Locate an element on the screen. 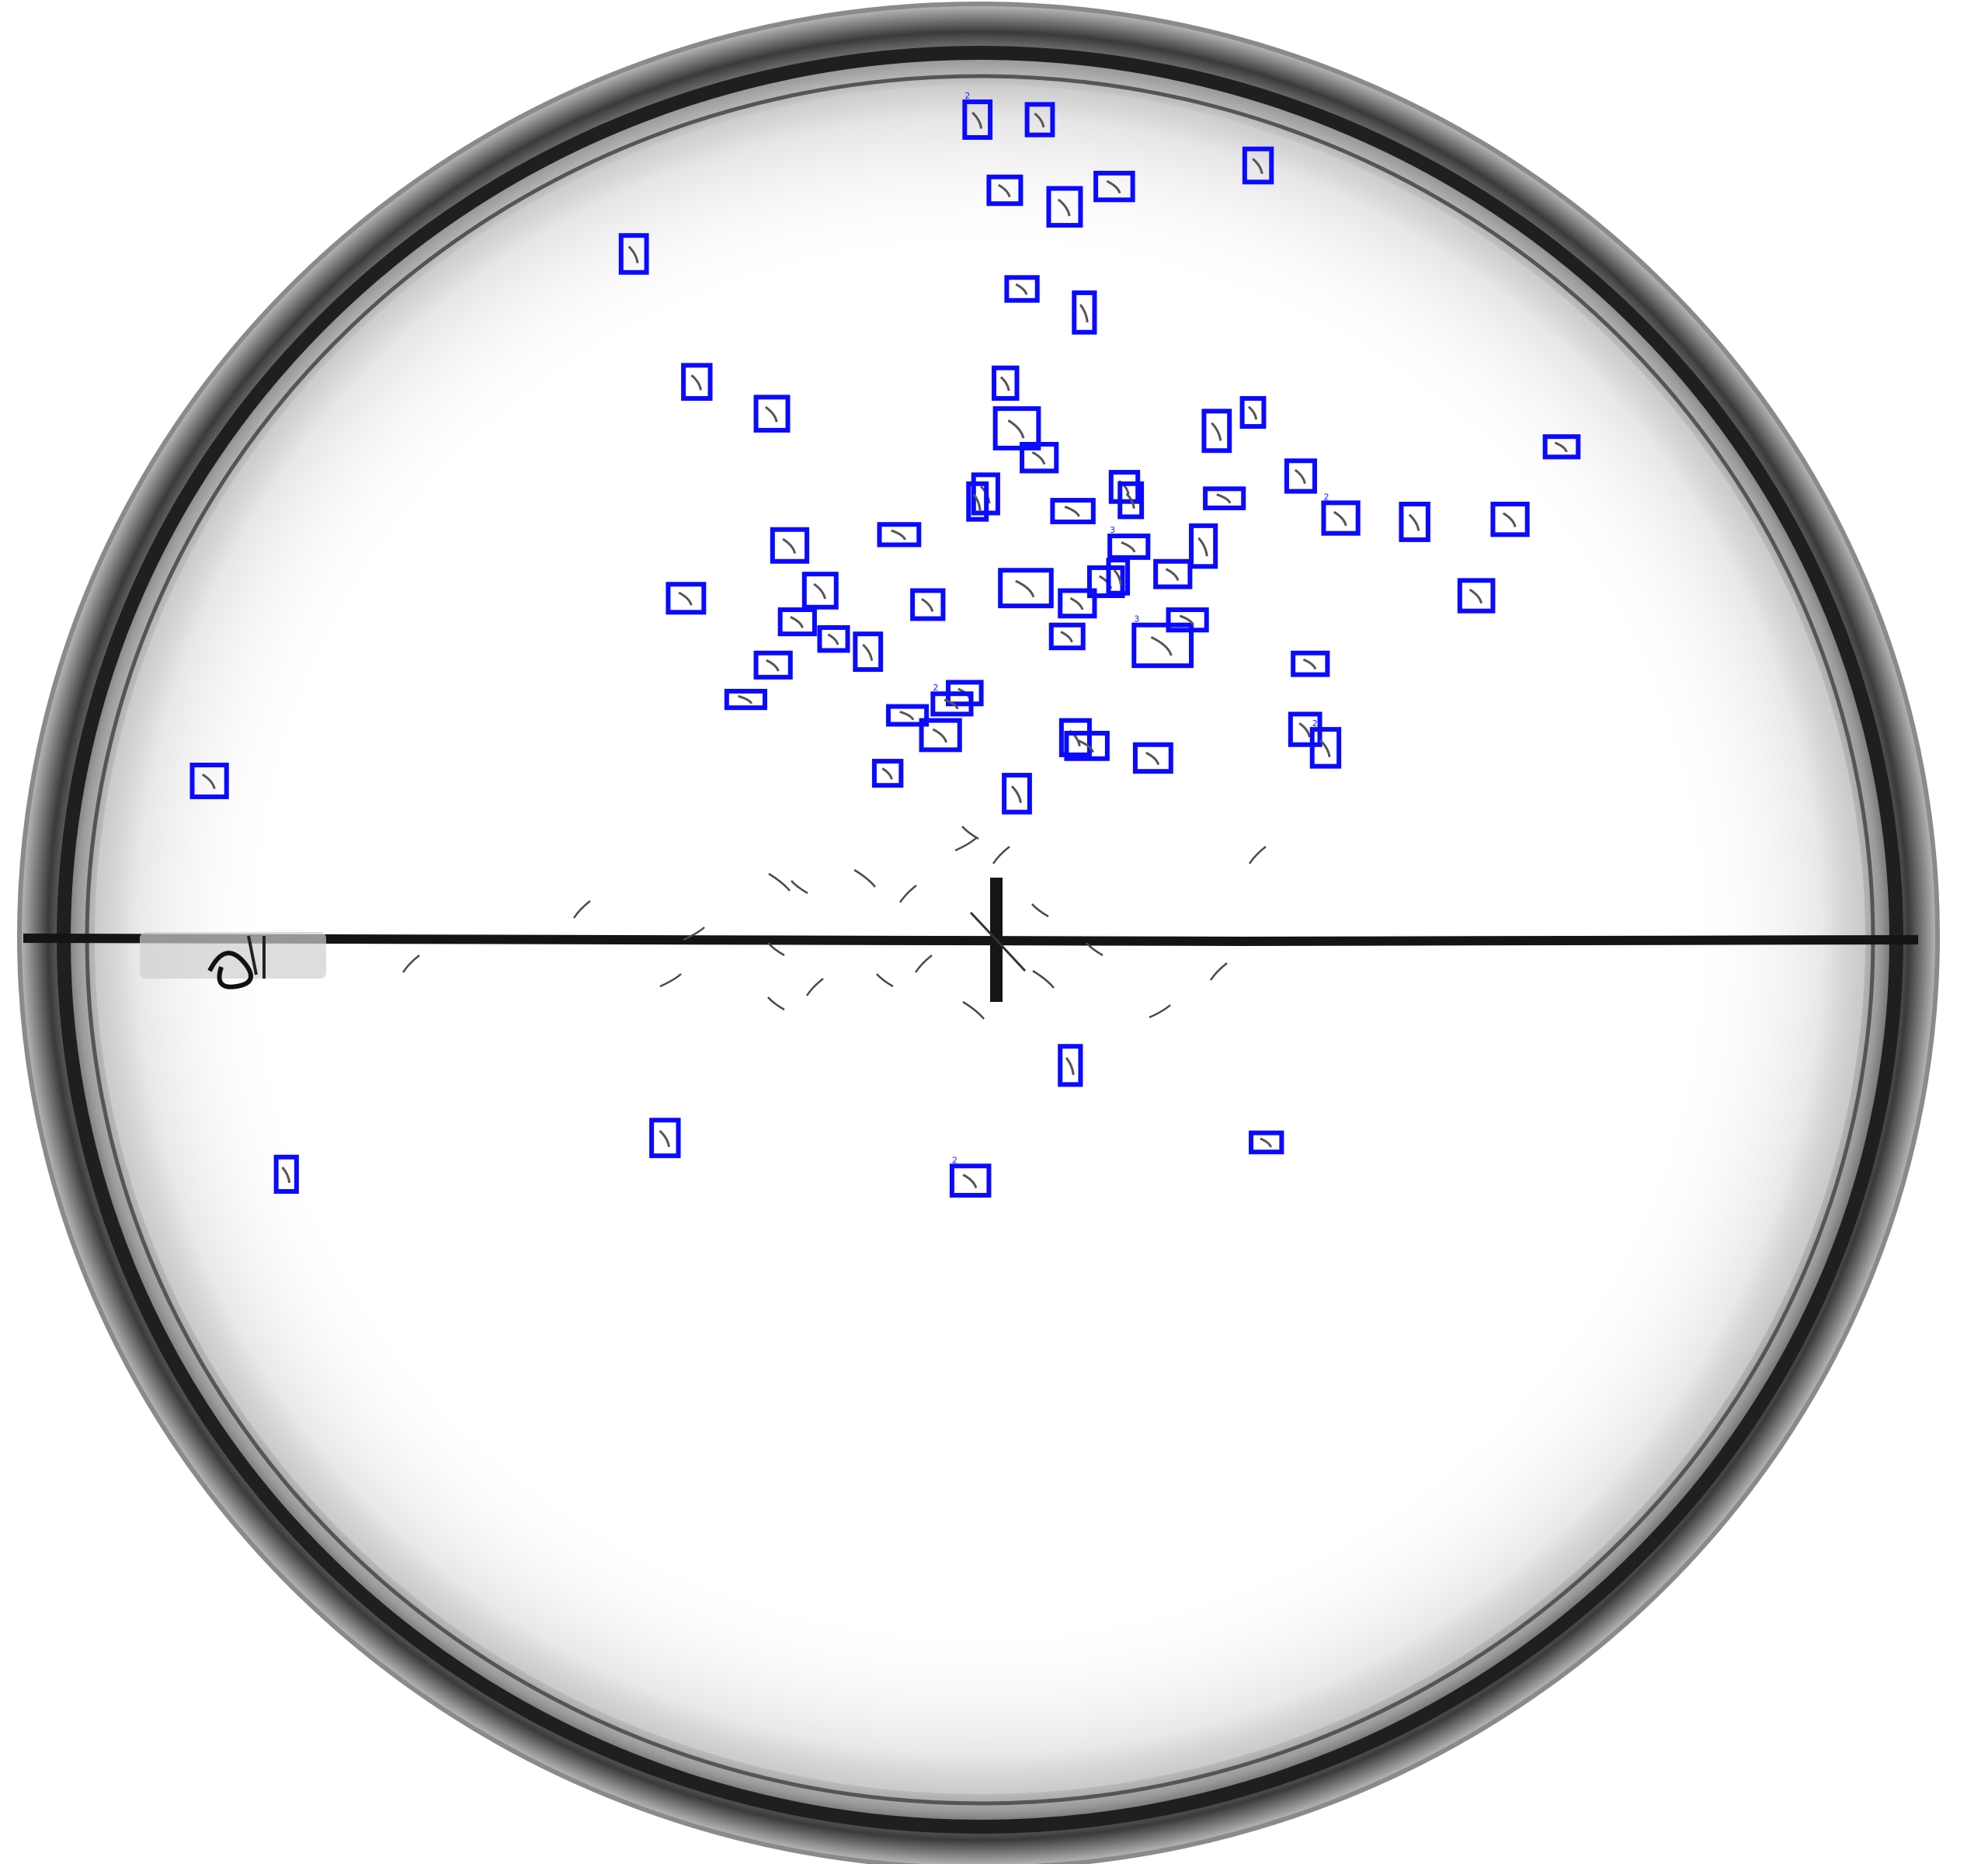 The width and height of the screenshot is (1988, 1864). detection-count-label: 2 is located at coordinates (967, 96).